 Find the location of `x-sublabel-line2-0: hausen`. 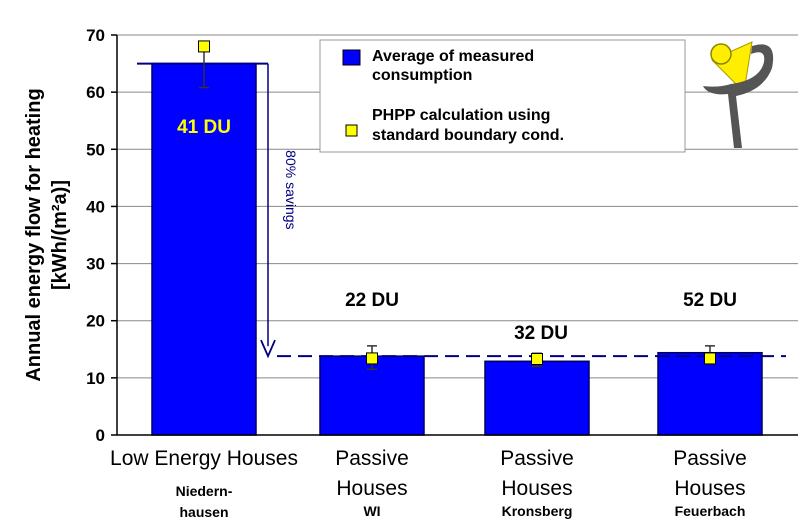

x-sublabel-line2-0: hausen is located at coordinates (203, 512).